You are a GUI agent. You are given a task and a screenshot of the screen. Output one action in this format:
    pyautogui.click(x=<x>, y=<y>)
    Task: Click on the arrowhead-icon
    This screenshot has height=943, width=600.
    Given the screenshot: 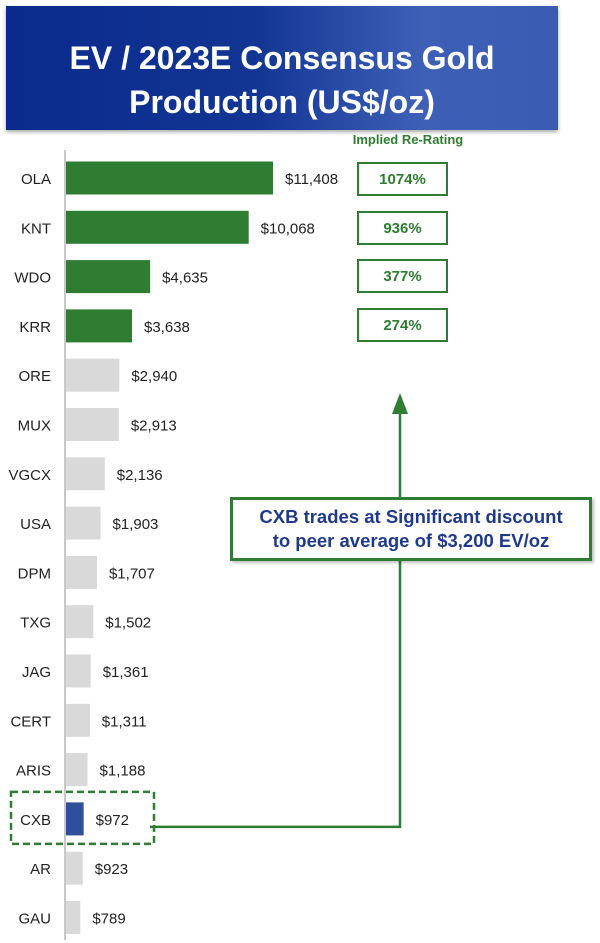 What is the action you would take?
    pyautogui.click(x=400, y=403)
    